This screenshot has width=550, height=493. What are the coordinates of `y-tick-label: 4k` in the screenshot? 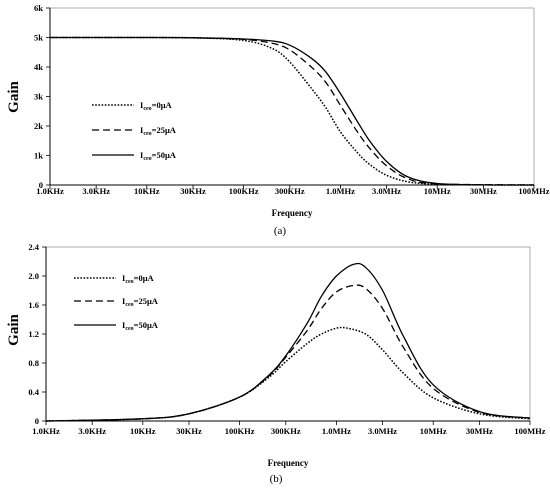 It's located at (38, 67).